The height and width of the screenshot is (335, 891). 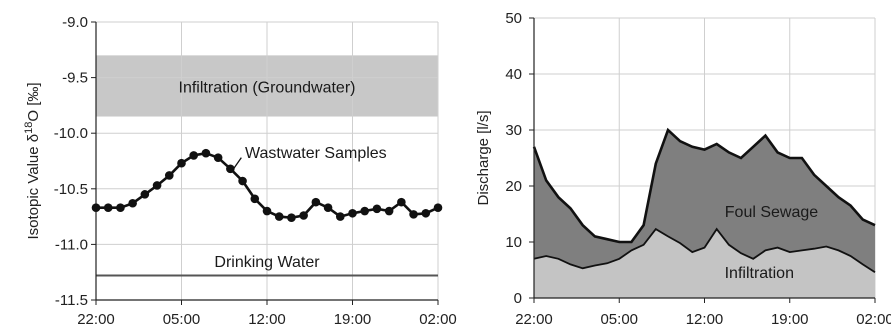 I want to click on infiltration-line, so click(x=704, y=250).